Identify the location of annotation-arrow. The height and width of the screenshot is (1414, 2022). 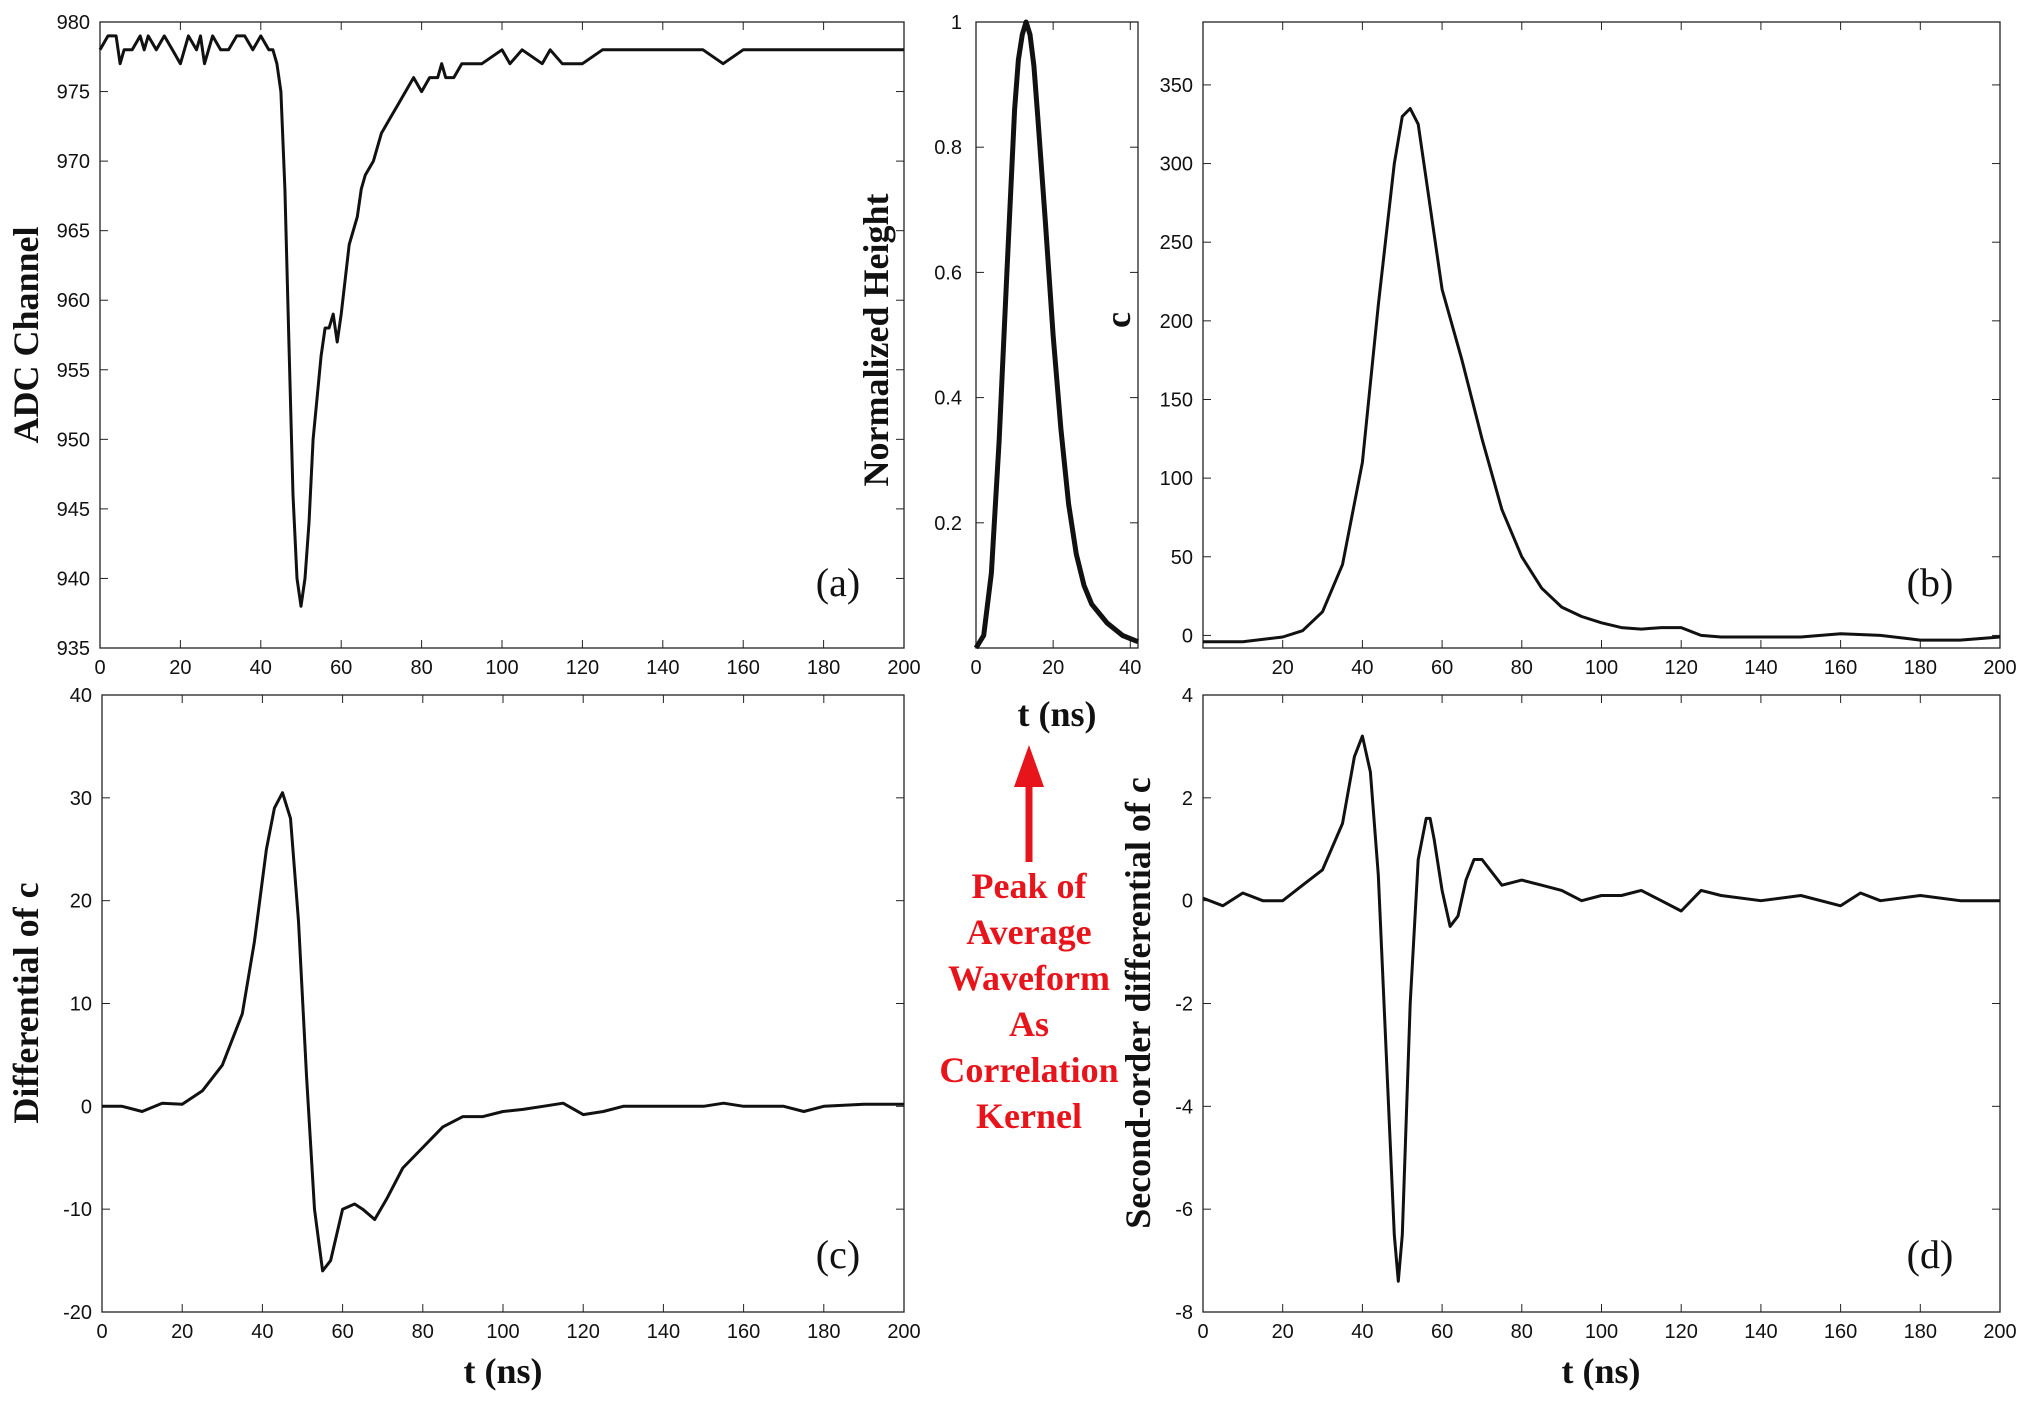
(1029, 803).